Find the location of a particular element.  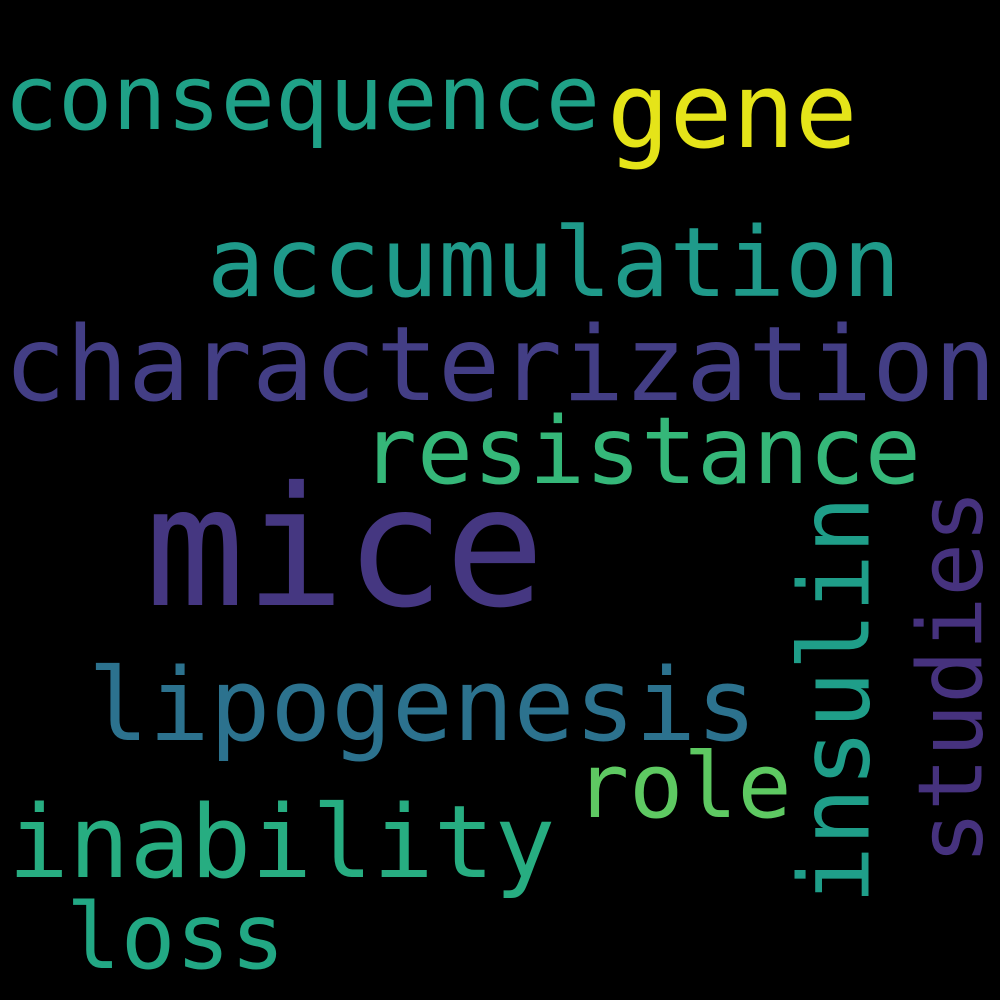

word-characterization: characterization is located at coordinates (500, 365).